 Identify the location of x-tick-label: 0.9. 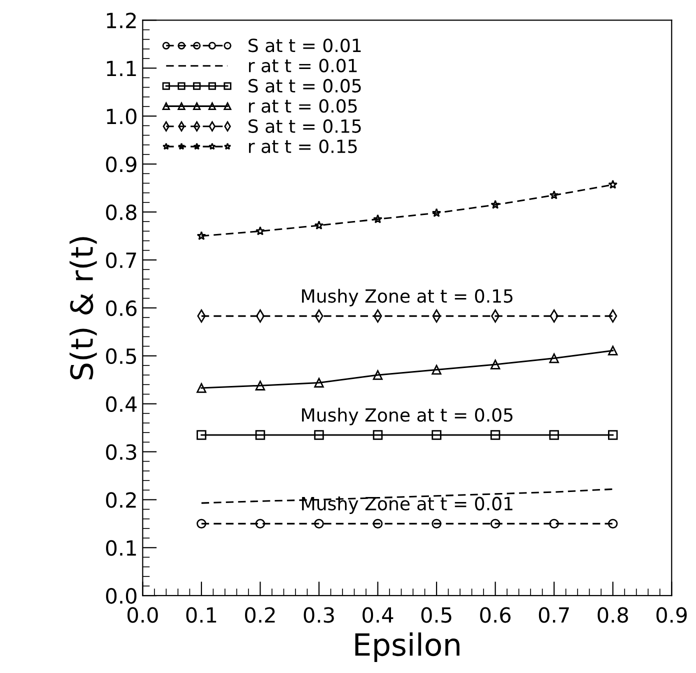
(671, 615).